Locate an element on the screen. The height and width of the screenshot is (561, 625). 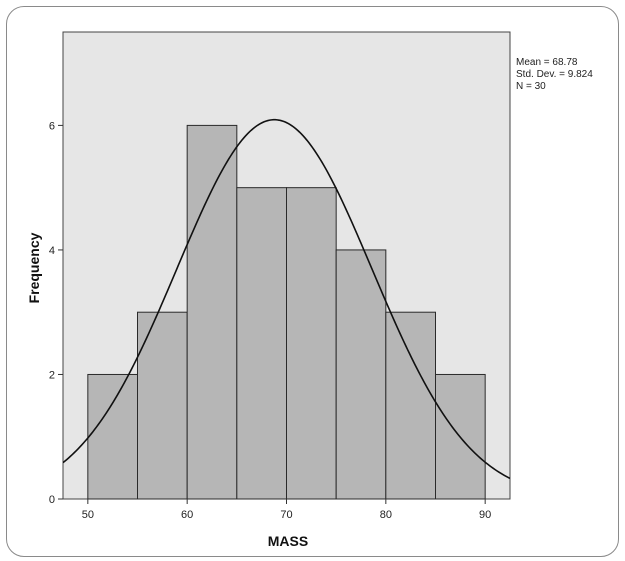
x-tick-label: 60 is located at coordinates (187, 515).